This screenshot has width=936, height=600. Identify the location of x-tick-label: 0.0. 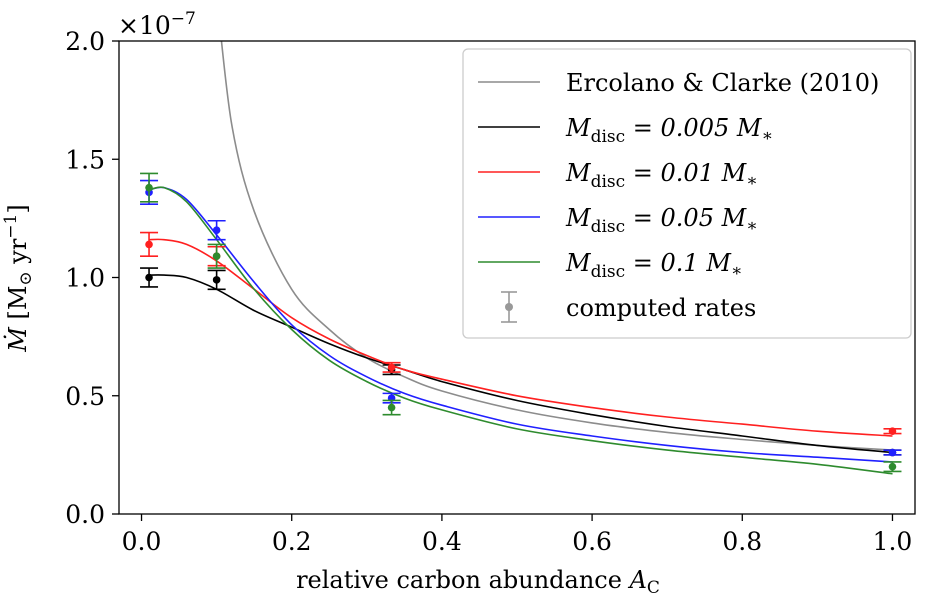
(142, 541).